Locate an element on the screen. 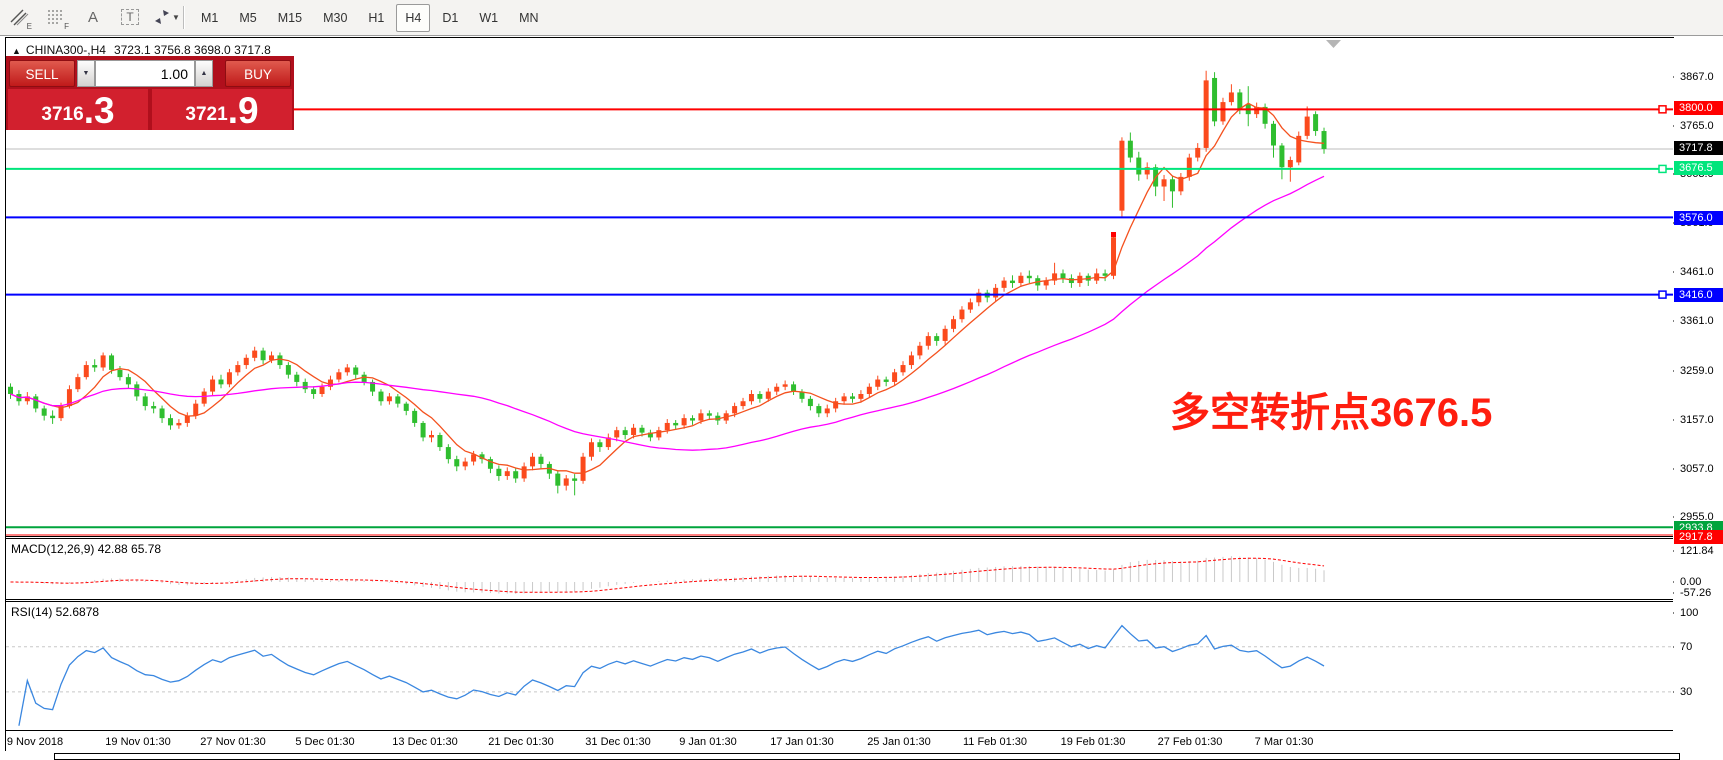 This screenshot has height=760, width=1723. time-label: 21 Dec 01:30 is located at coordinates (521, 742).